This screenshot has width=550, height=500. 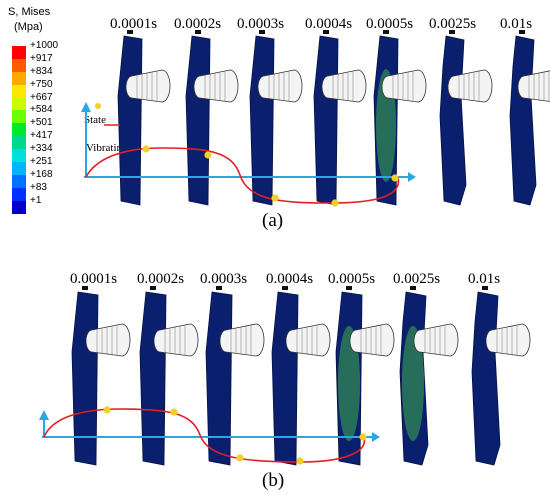 What do you see at coordinates (273, 480) in the screenshot?
I see `caption-b: (b)` at bounding box center [273, 480].